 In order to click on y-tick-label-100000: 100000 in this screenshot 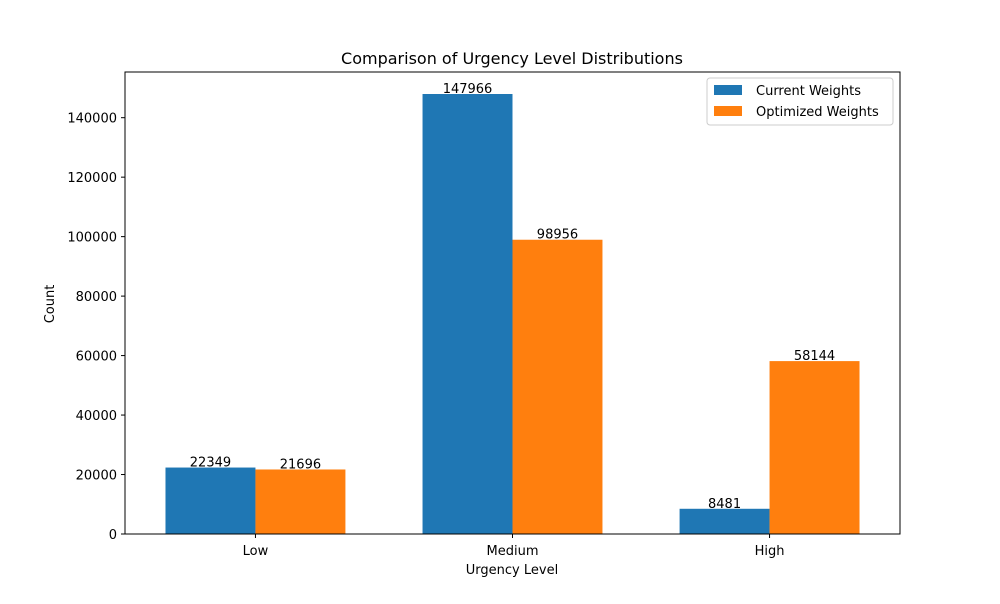, I will do `click(92, 238)`.